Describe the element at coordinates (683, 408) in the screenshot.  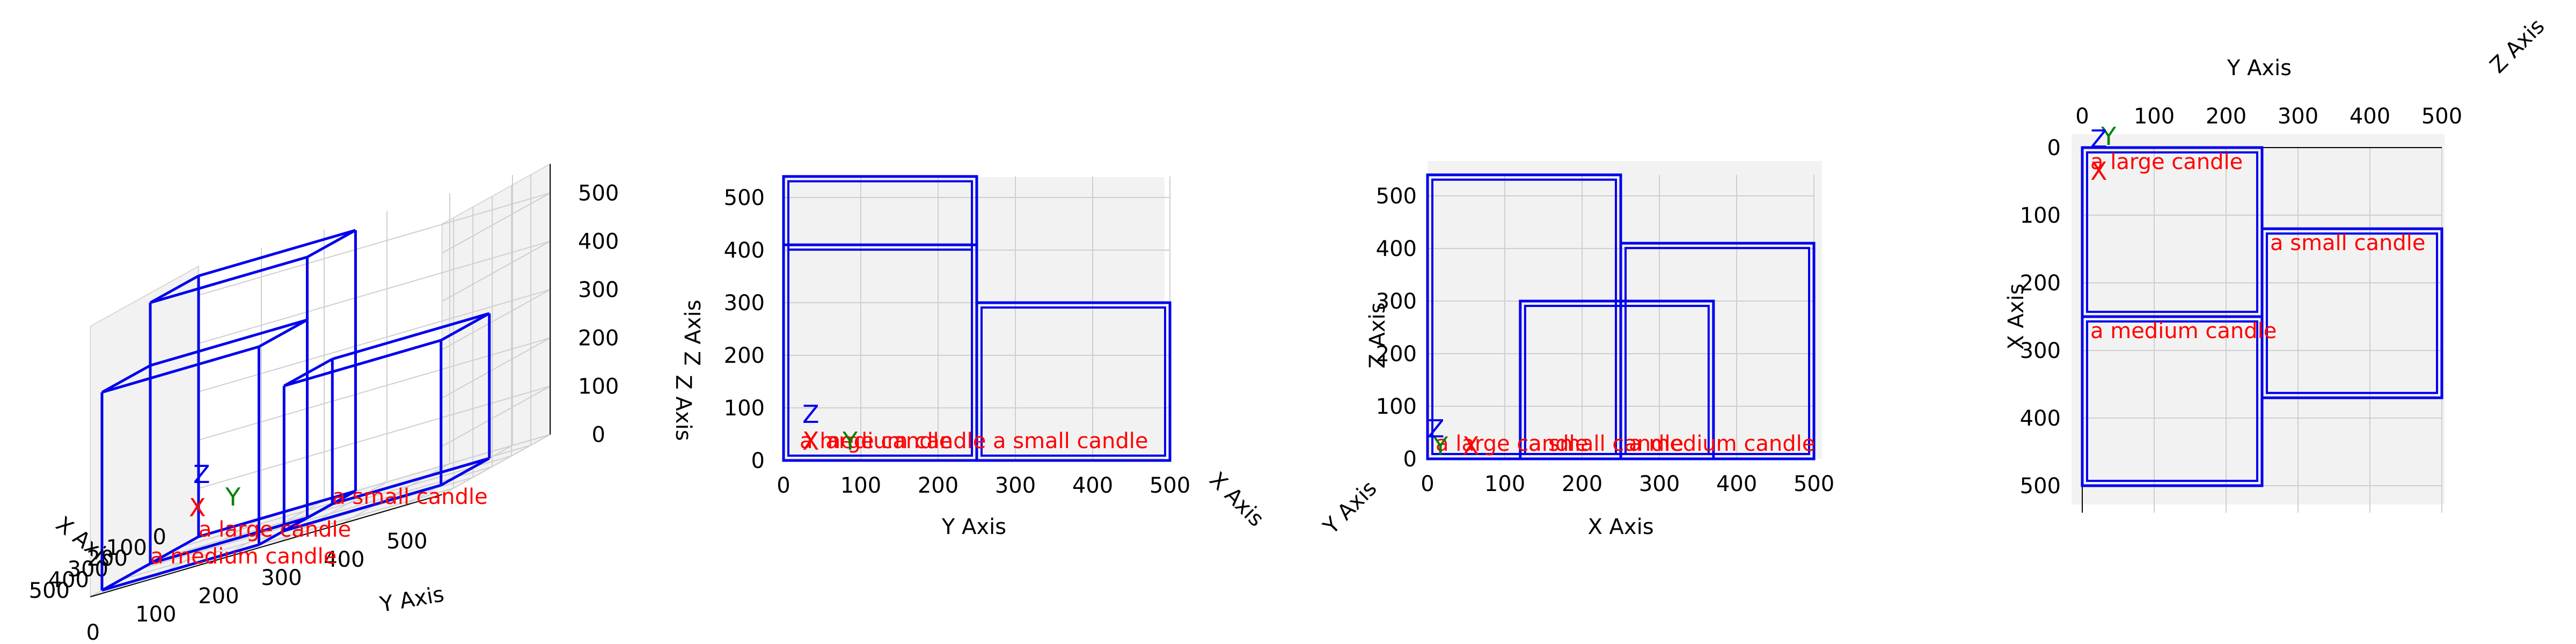
I see `view-perspective-zlabel: Z Axis` at that location.